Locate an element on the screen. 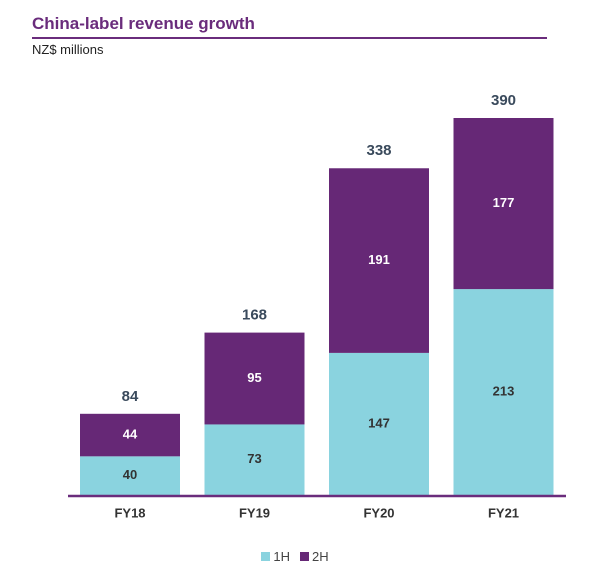 The width and height of the screenshot is (590, 579). legend-item-2h: 2H is located at coordinates (314, 556).